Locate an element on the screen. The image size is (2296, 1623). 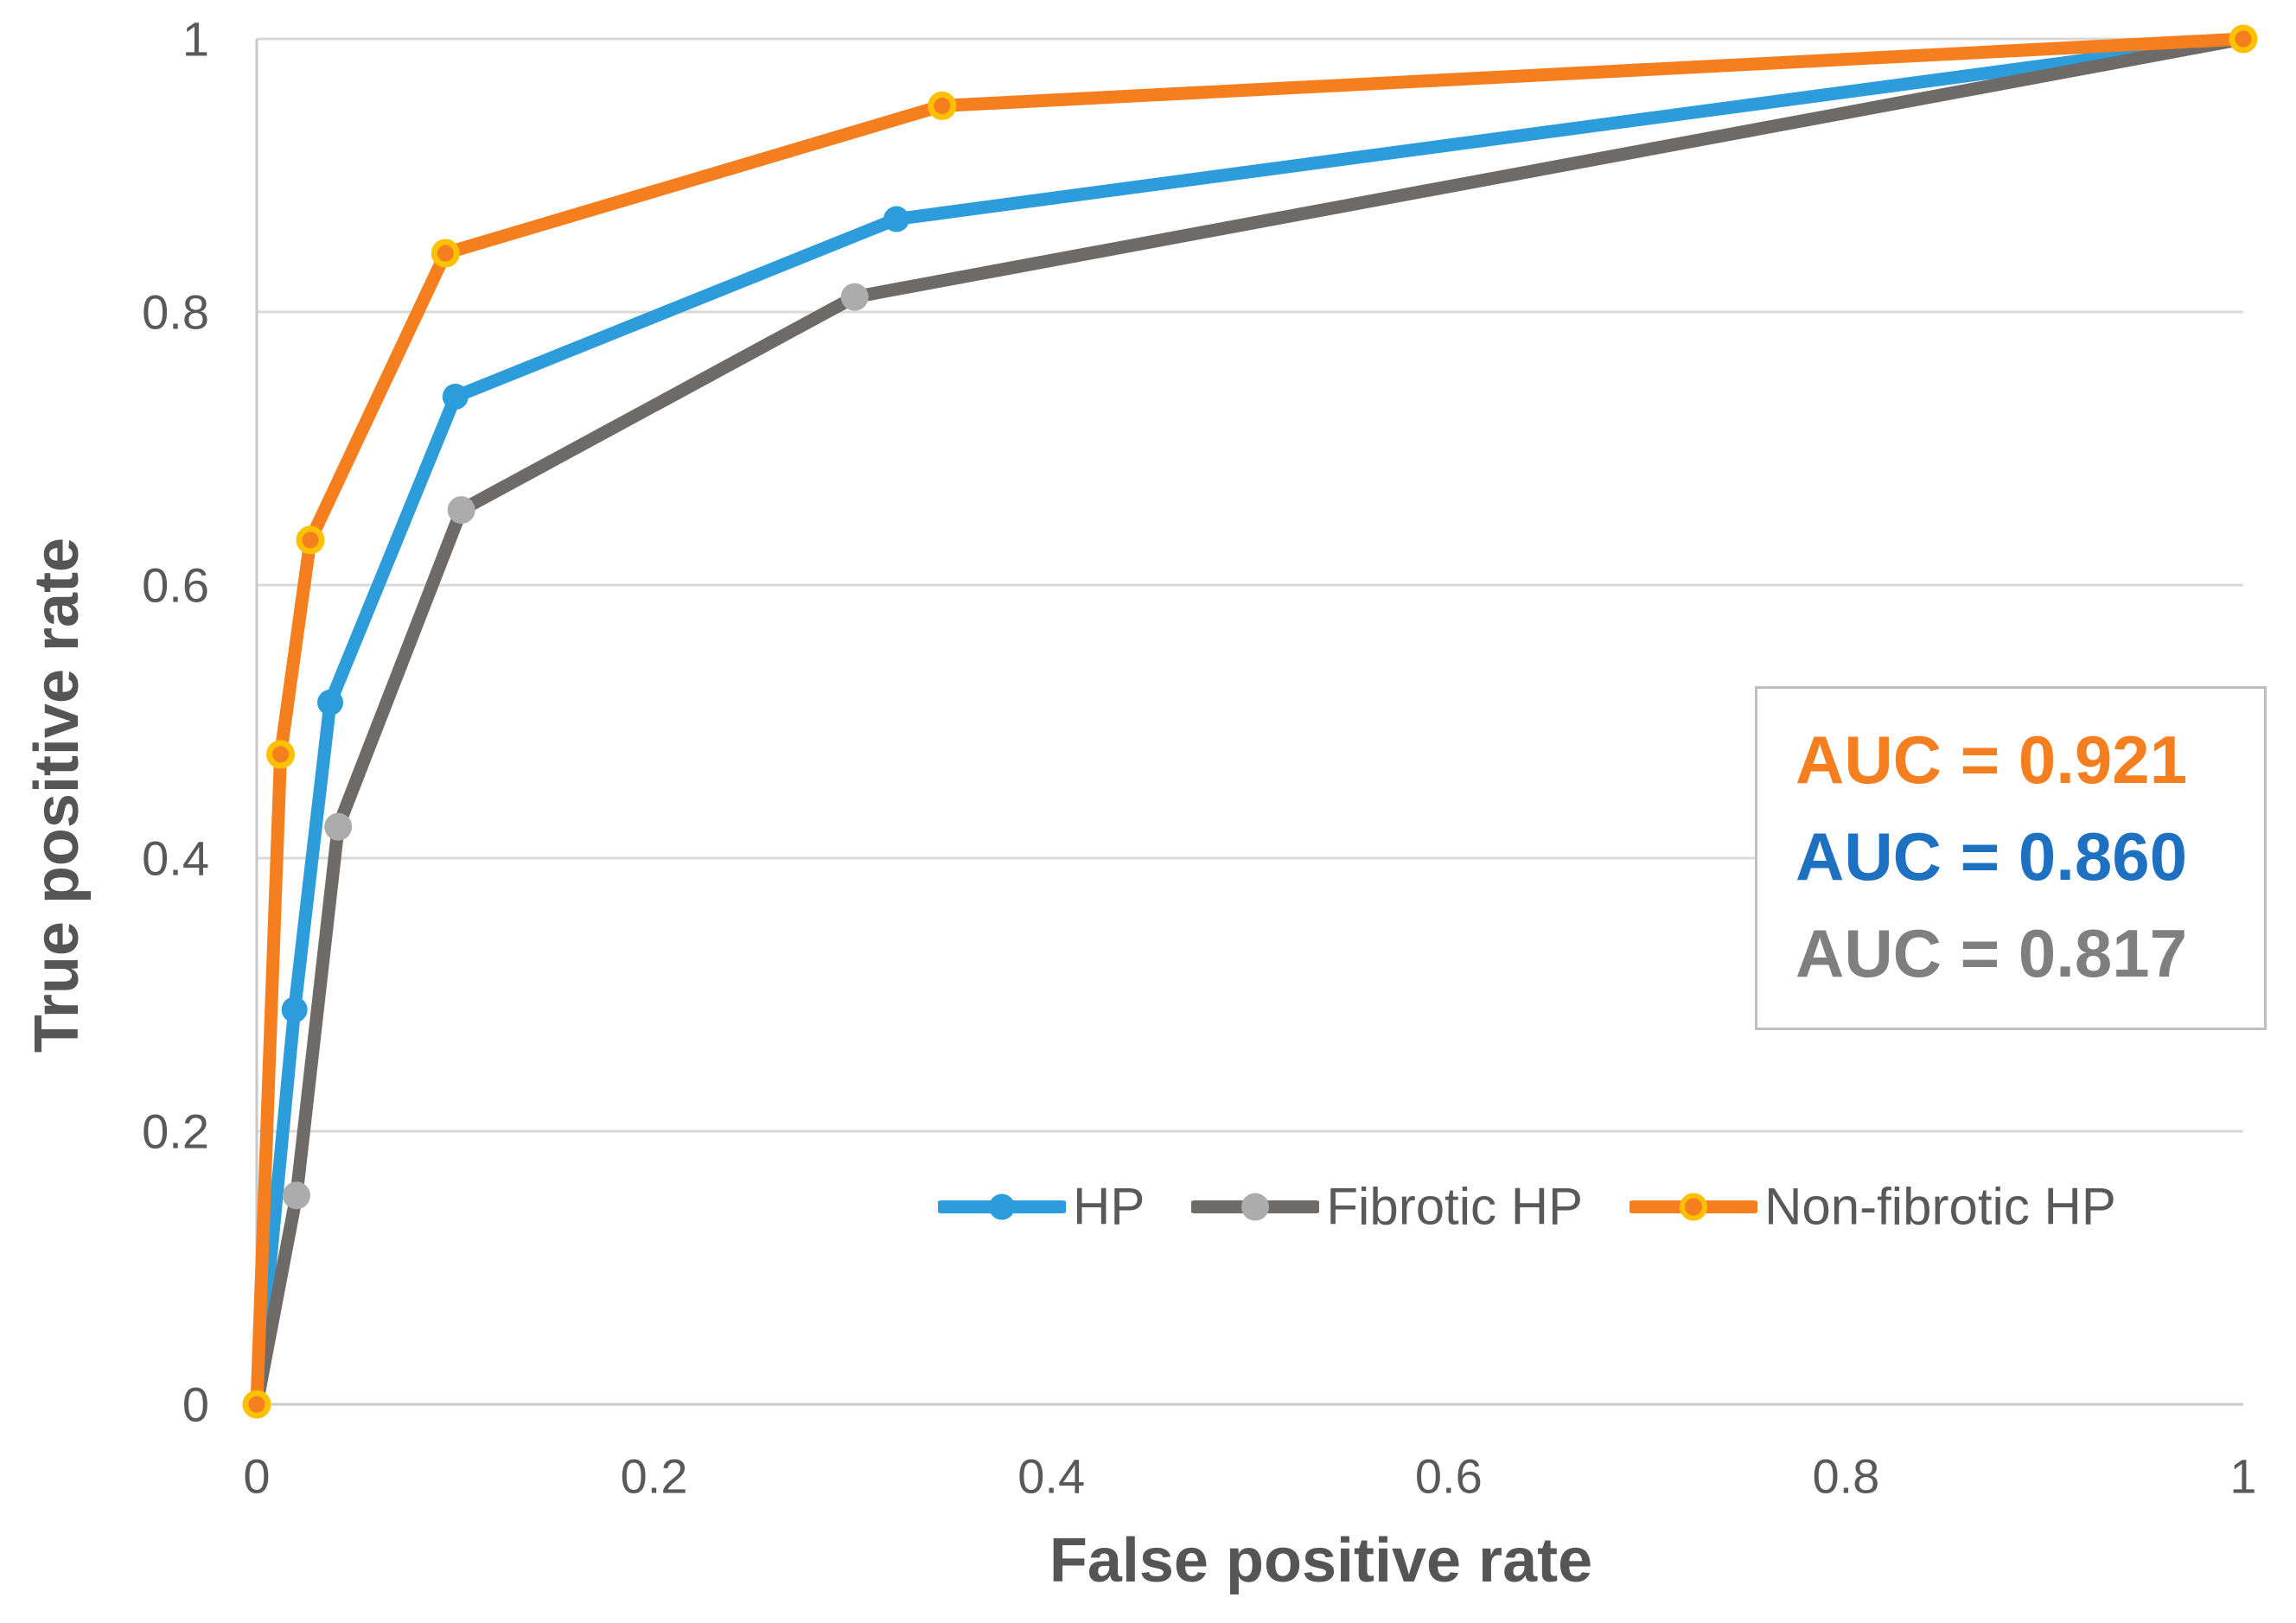
y-tick-0.4: 0.4 is located at coordinates (175, 858).